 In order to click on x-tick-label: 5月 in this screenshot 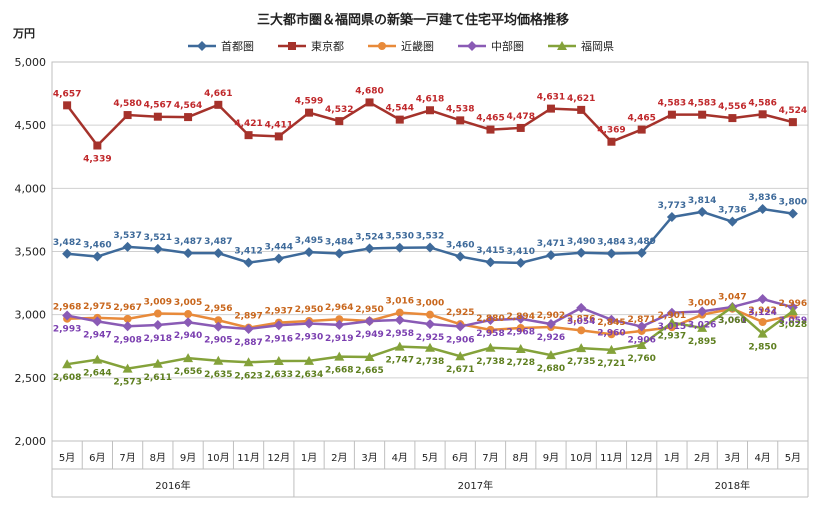, I will do `click(67, 458)`.